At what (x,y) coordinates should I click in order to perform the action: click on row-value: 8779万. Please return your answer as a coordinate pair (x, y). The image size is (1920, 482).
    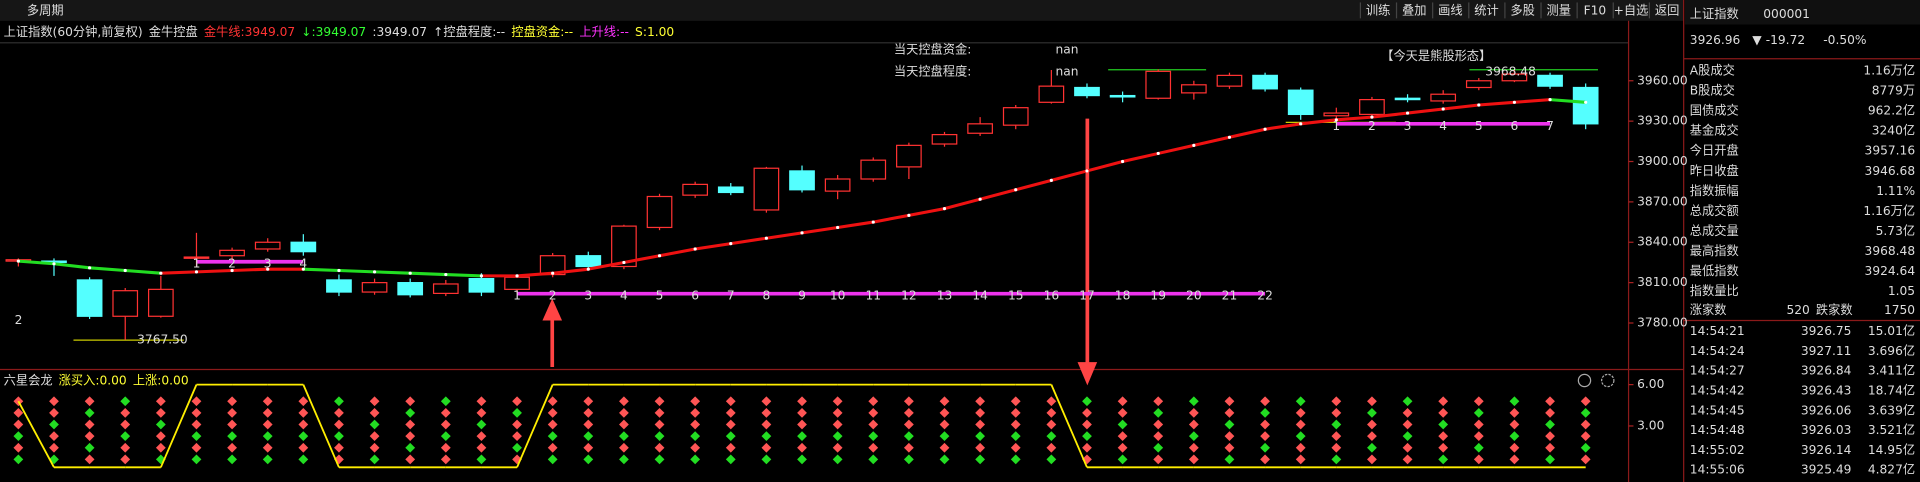
    Looking at the image, I should click on (1893, 91).